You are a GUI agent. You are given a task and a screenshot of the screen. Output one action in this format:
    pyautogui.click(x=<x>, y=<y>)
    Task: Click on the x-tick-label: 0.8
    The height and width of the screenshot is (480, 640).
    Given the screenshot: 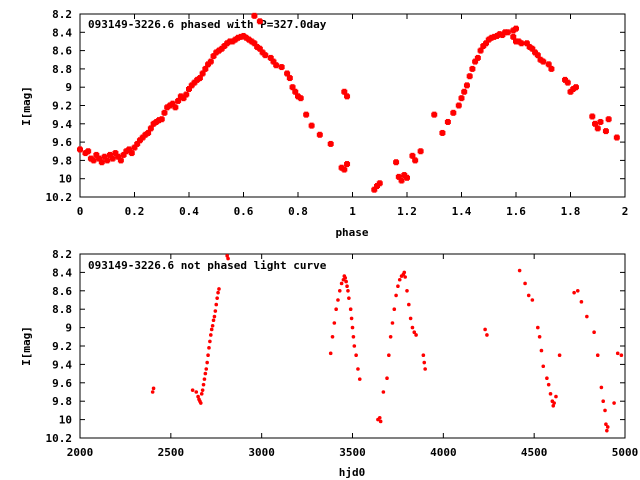 What is the action you would take?
    pyautogui.click(x=298, y=211)
    